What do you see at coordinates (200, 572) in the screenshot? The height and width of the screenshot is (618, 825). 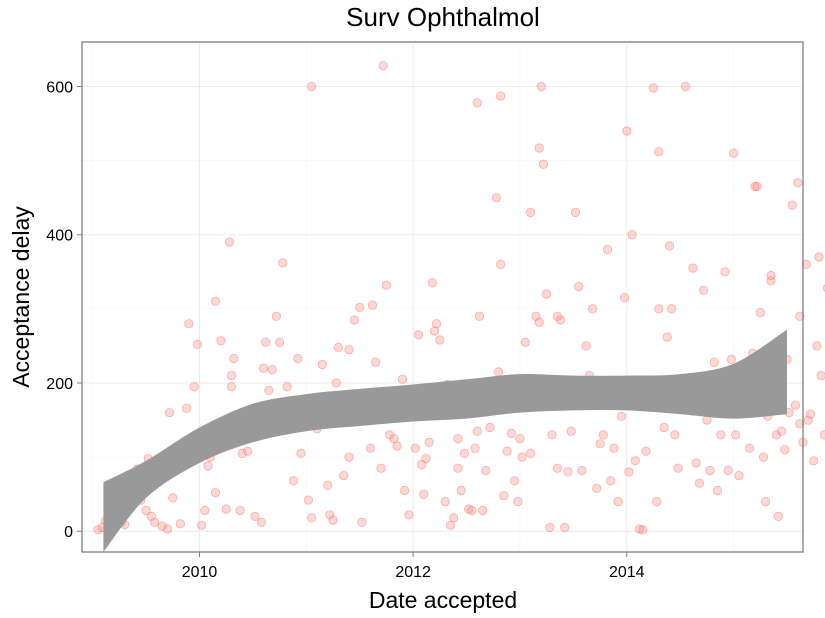 I see `x-tick-label: 2010` at bounding box center [200, 572].